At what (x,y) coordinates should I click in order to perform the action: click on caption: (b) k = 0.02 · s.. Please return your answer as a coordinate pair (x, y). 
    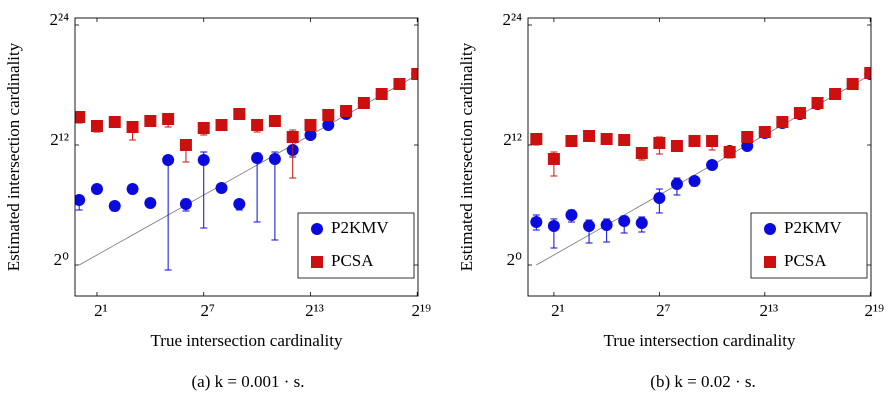
    Looking at the image, I should click on (702, 381).